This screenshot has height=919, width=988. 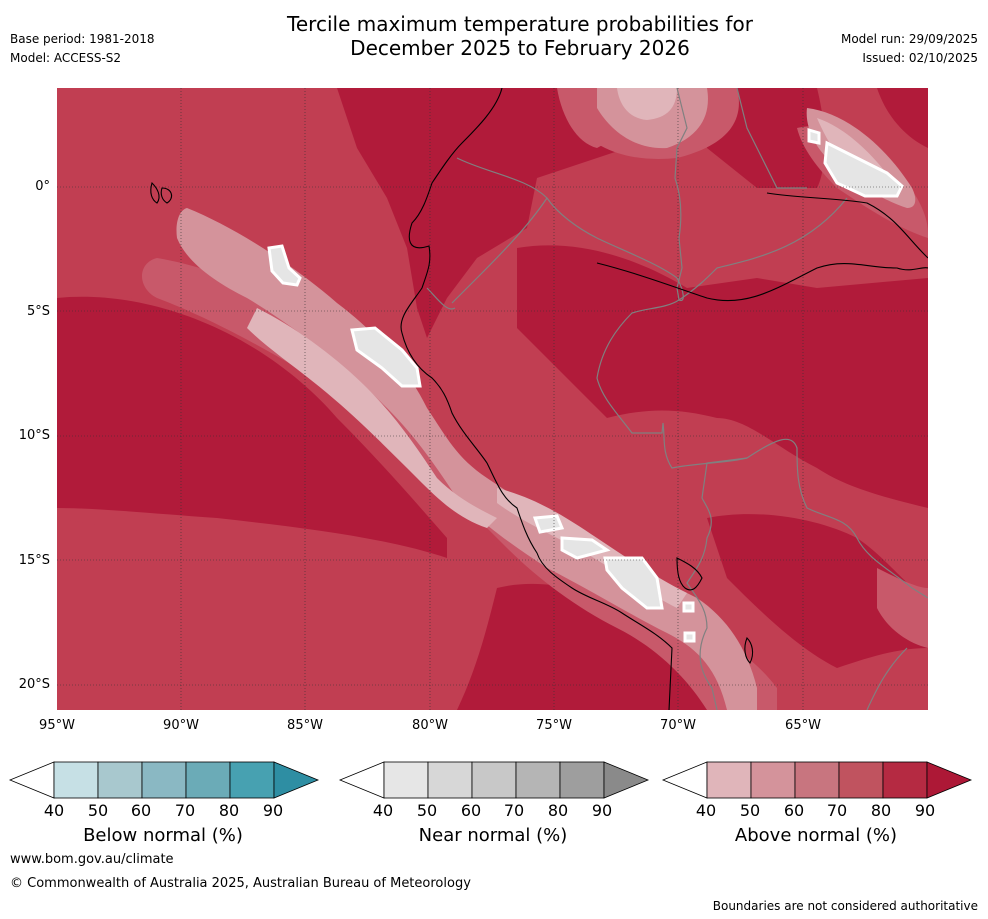 What do you see at coordinates (430, 725) in the screenshot?
I see `lon-label-80w: 80°W` at bounding box center [430, 725].